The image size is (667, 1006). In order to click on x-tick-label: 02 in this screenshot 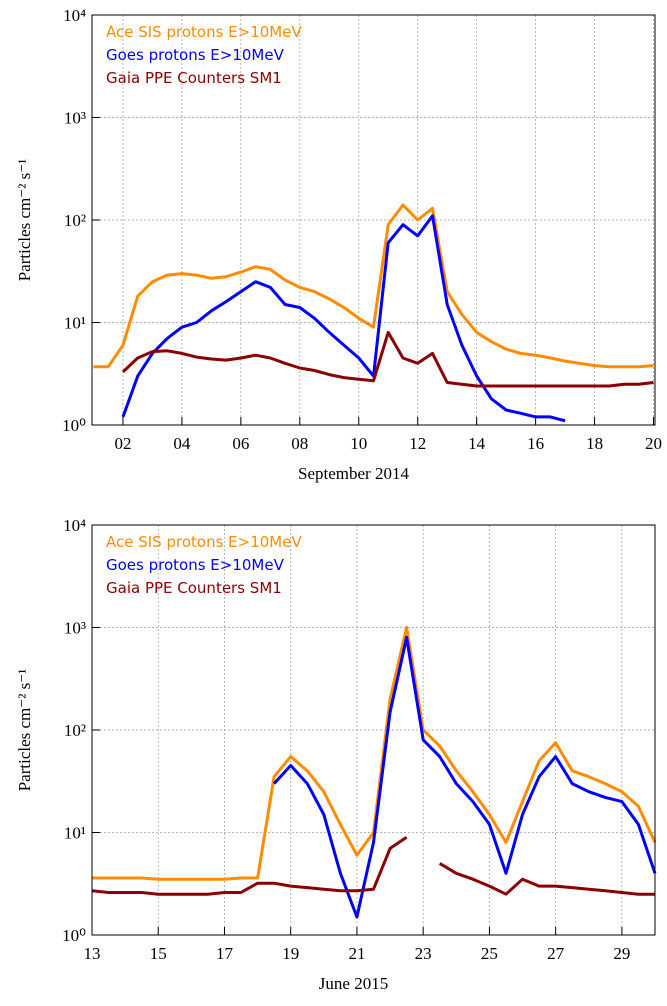, I will do `click(122, 443)`.